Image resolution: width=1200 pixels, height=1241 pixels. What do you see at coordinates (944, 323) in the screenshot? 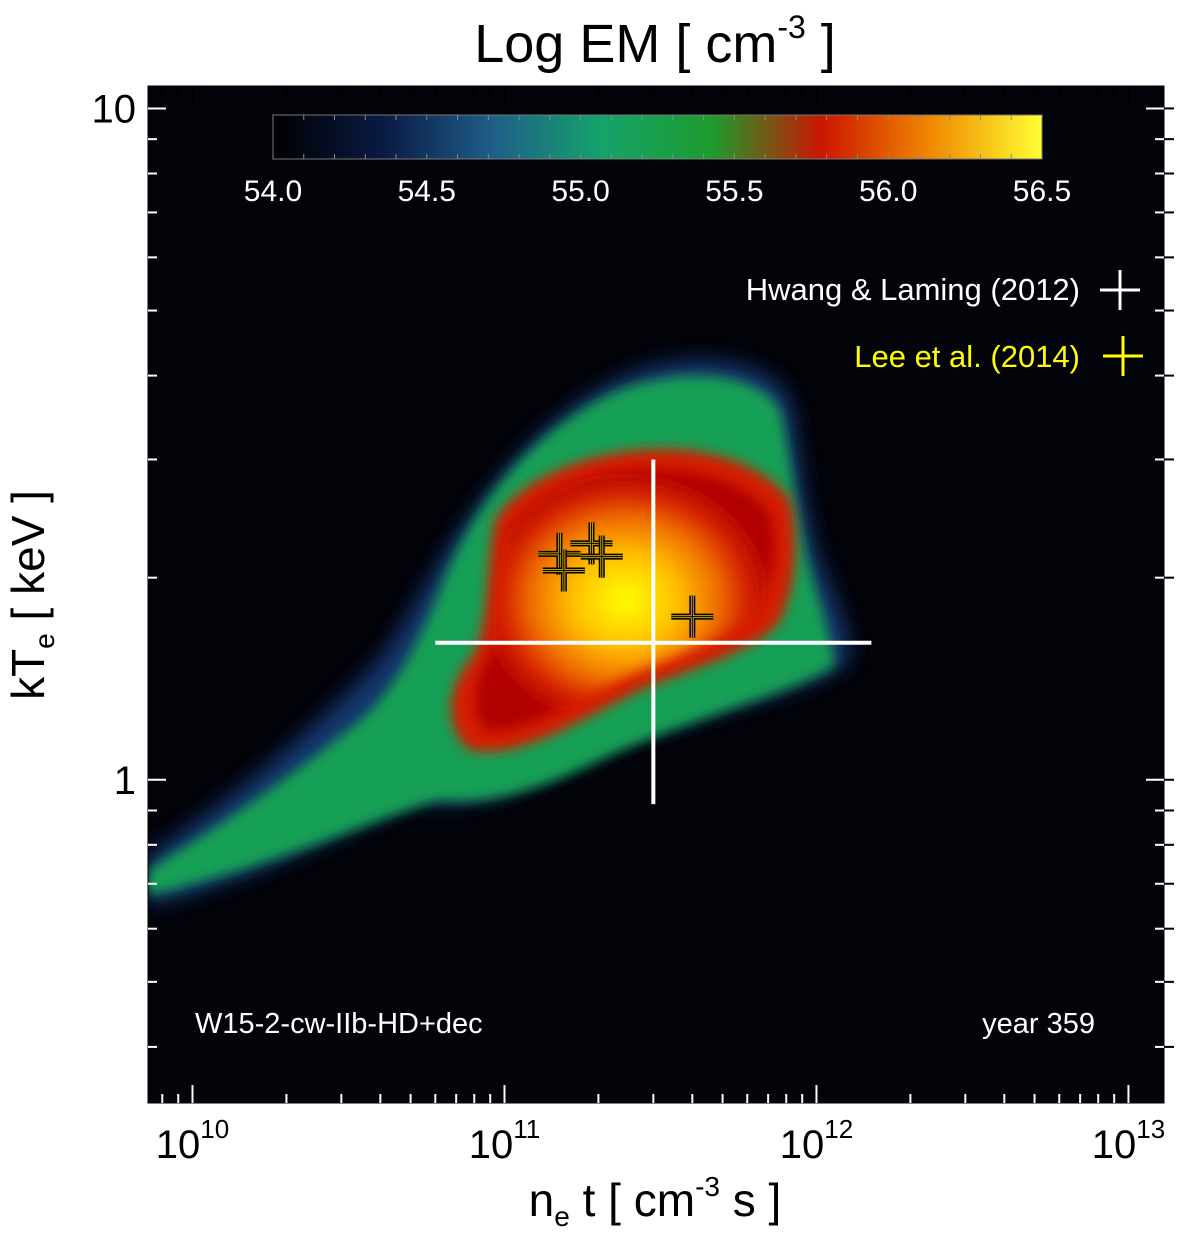
I see `legend: Hwang & Laming (2012) Lee et al. (2014)` at bounding box center [944, 323].